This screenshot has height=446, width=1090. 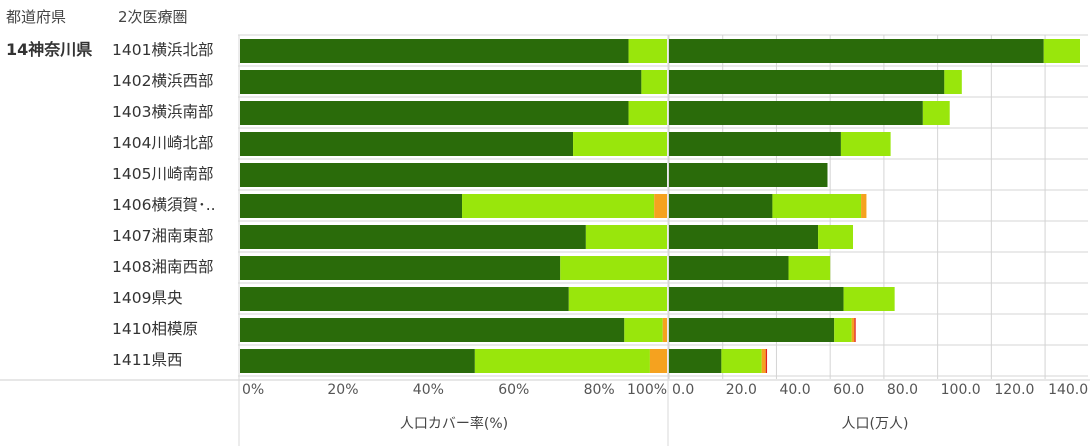 I want to click on coverage-tick-label: 40%, so click(x=428, y=390).